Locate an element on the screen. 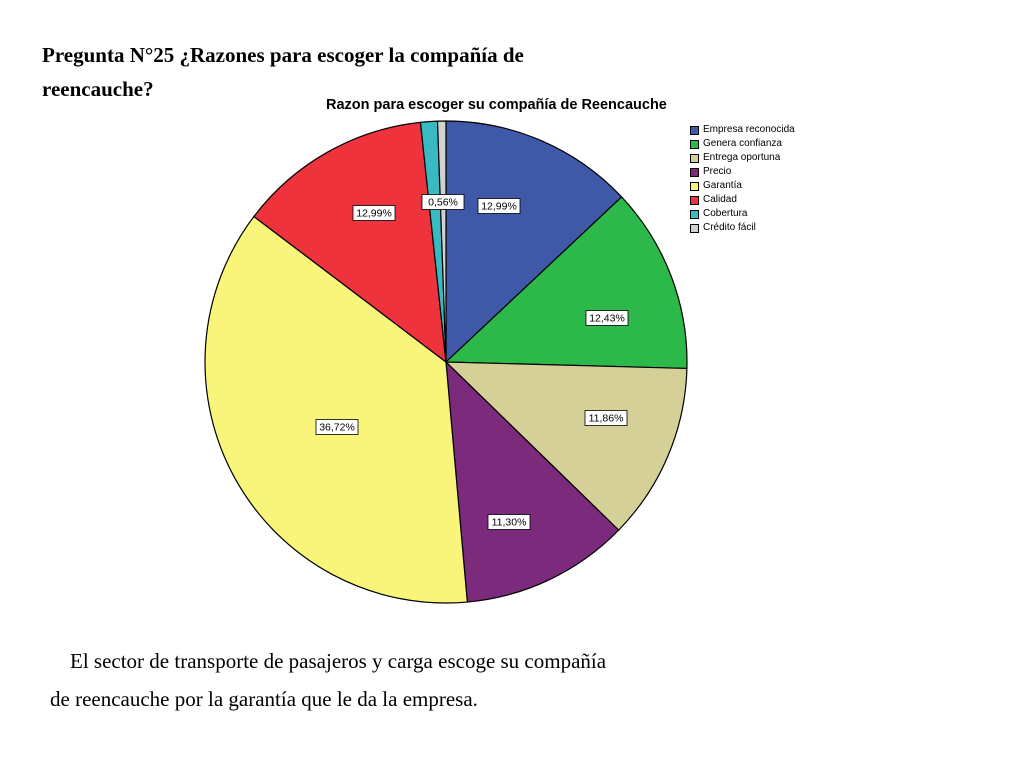 Image resolution: width=1024 pixels, height=768 pixels. data-label-text: 36,72% is located at coordinates (337, 428).